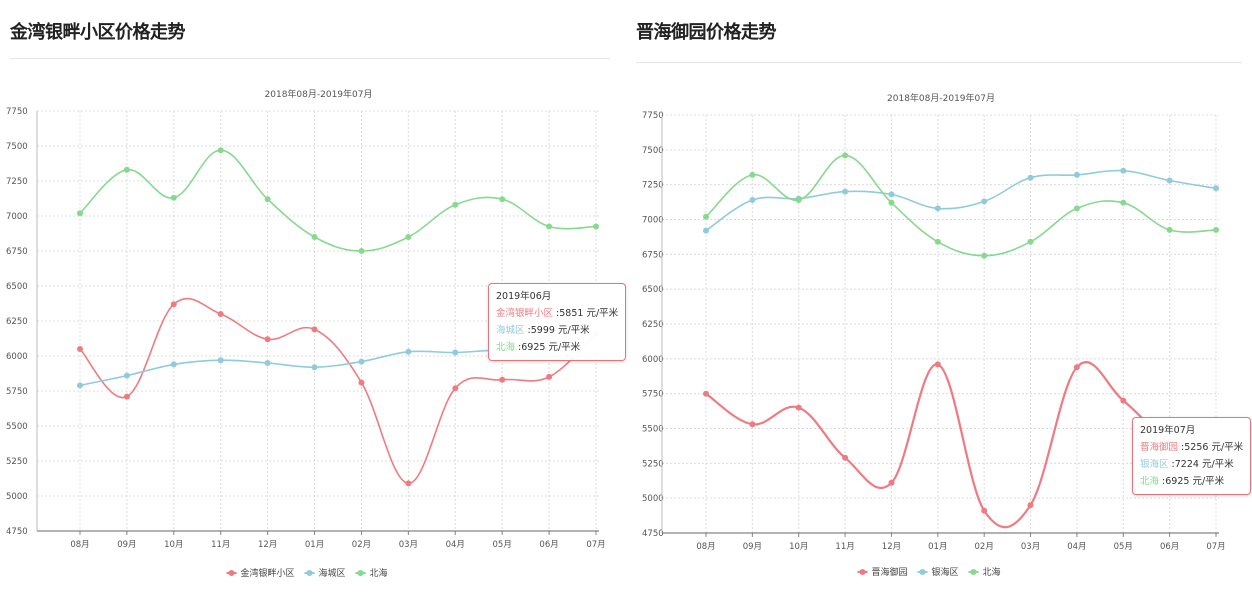  I want to click on legend-label: 北海, so click(992, 572).